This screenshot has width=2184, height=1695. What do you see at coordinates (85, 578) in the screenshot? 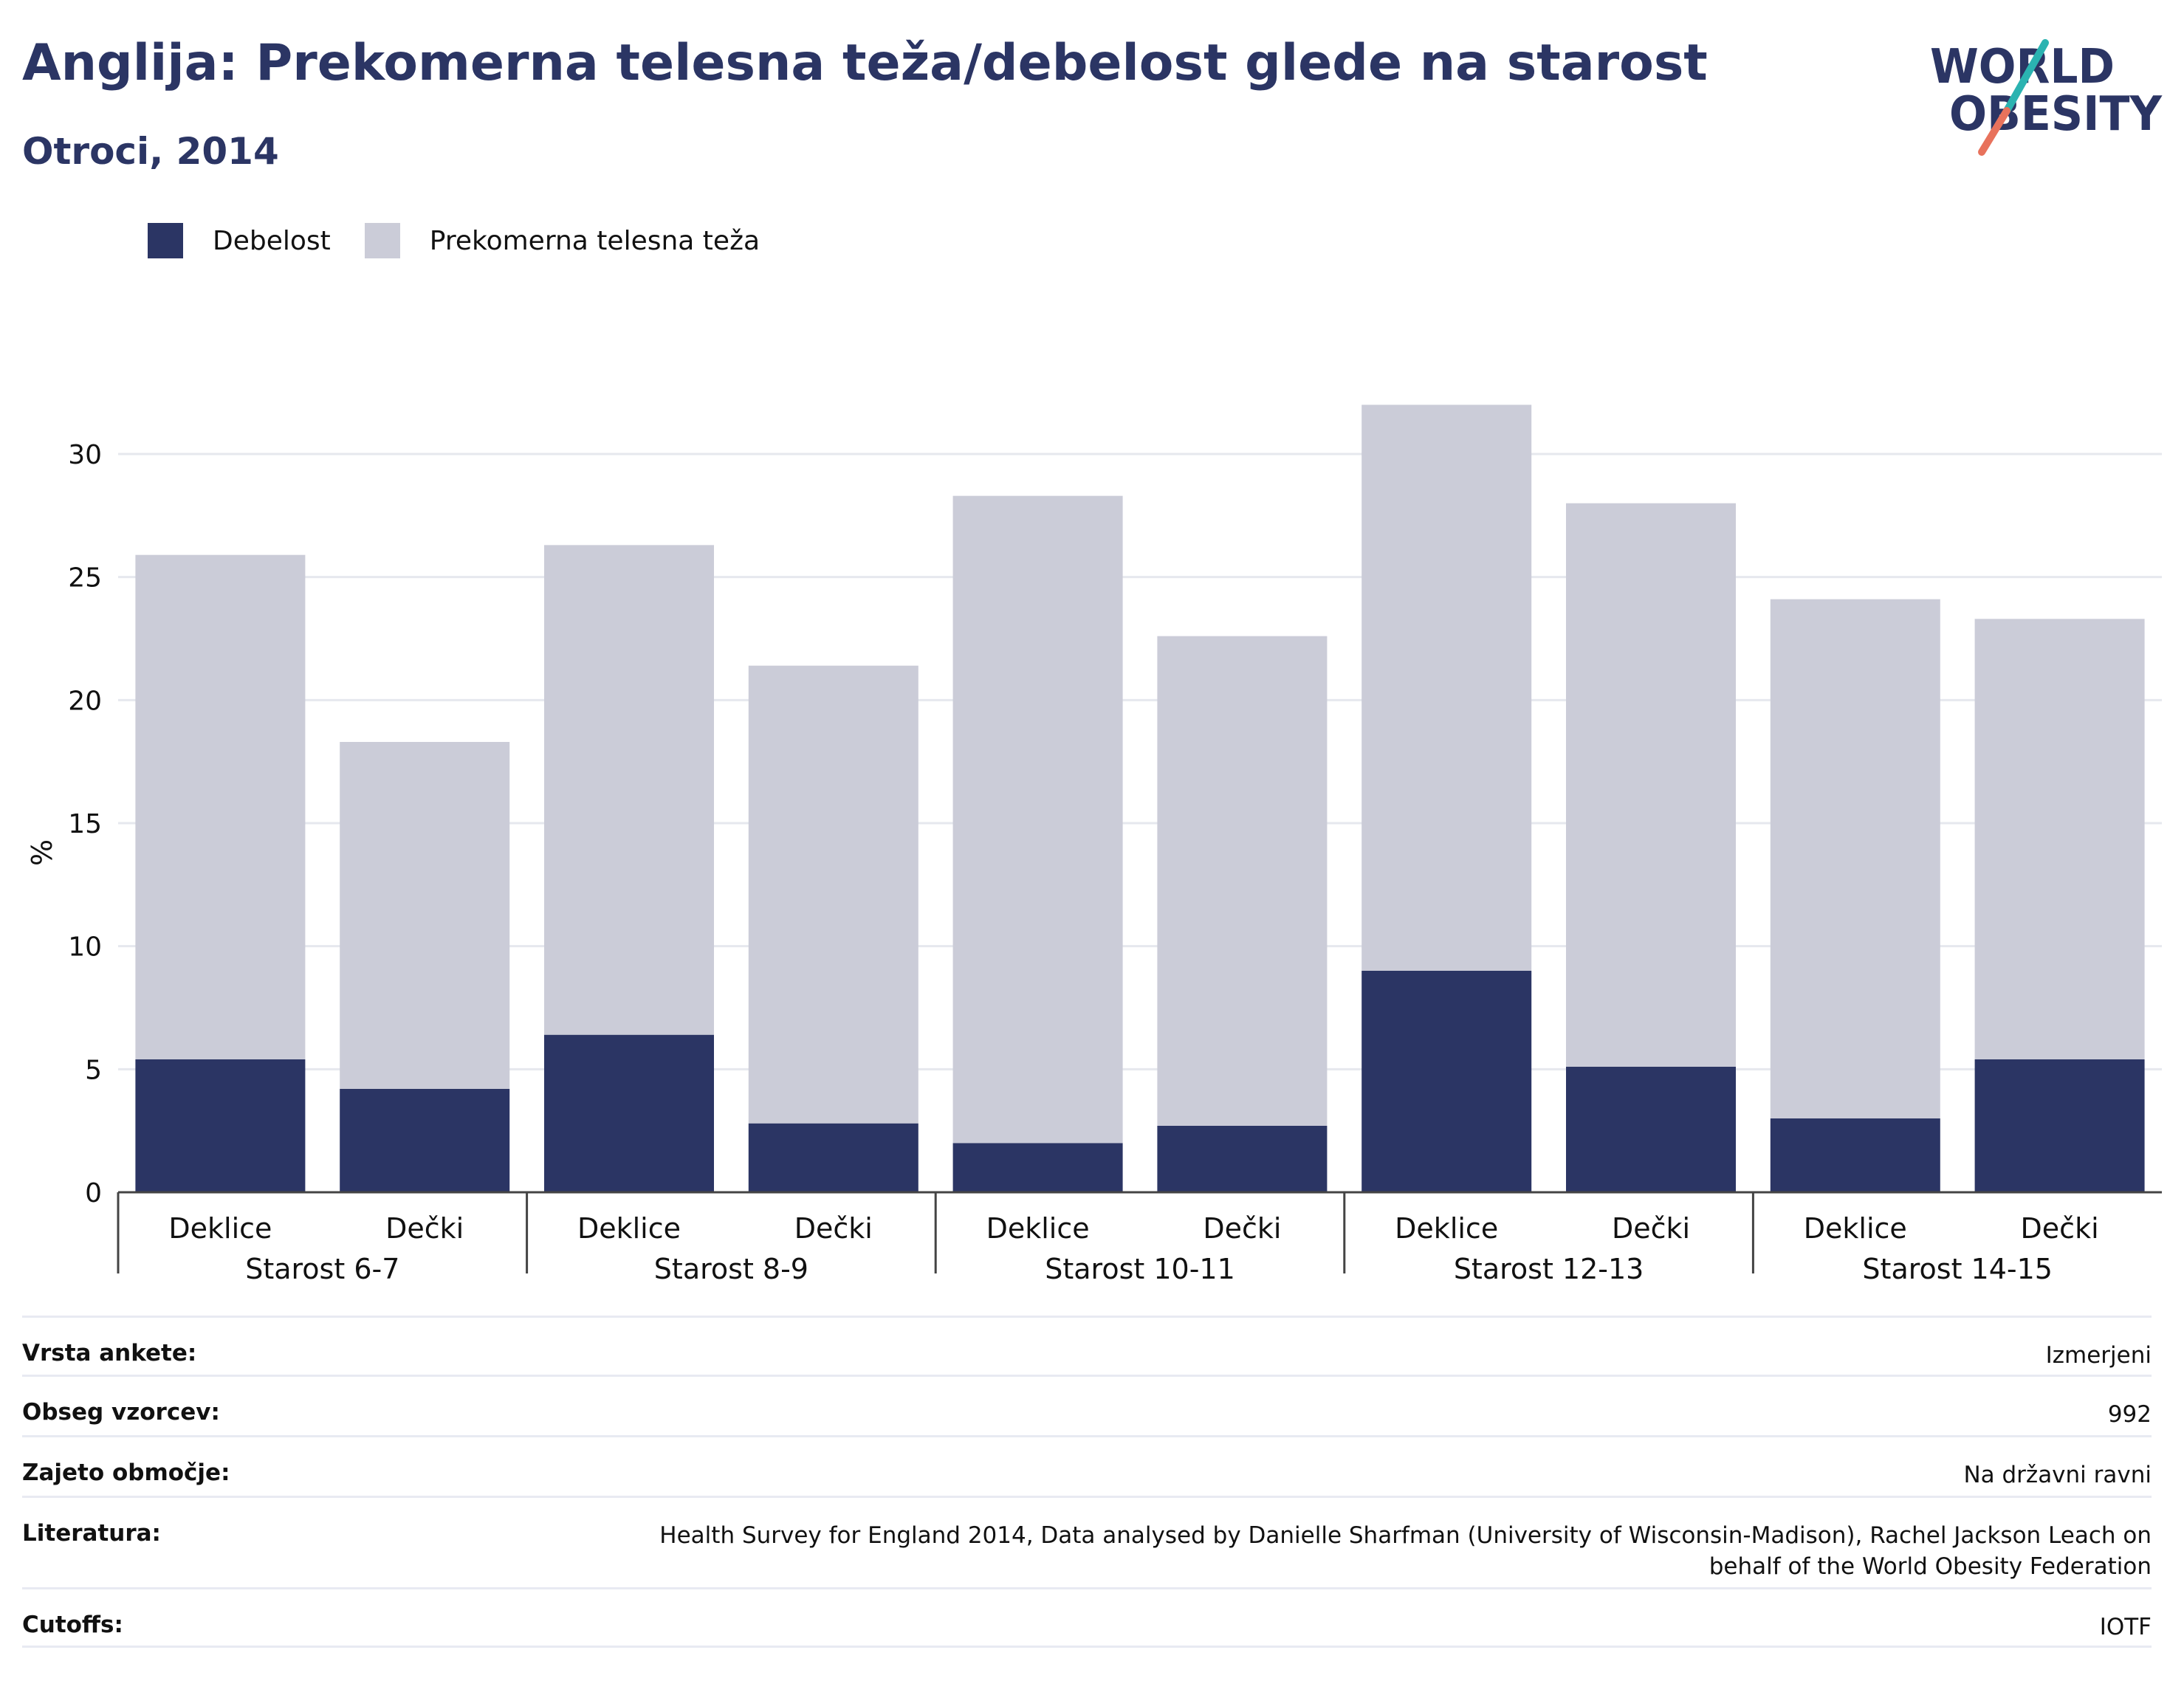
I see `y-tick-label: 25` at bounding box center [85, 578].